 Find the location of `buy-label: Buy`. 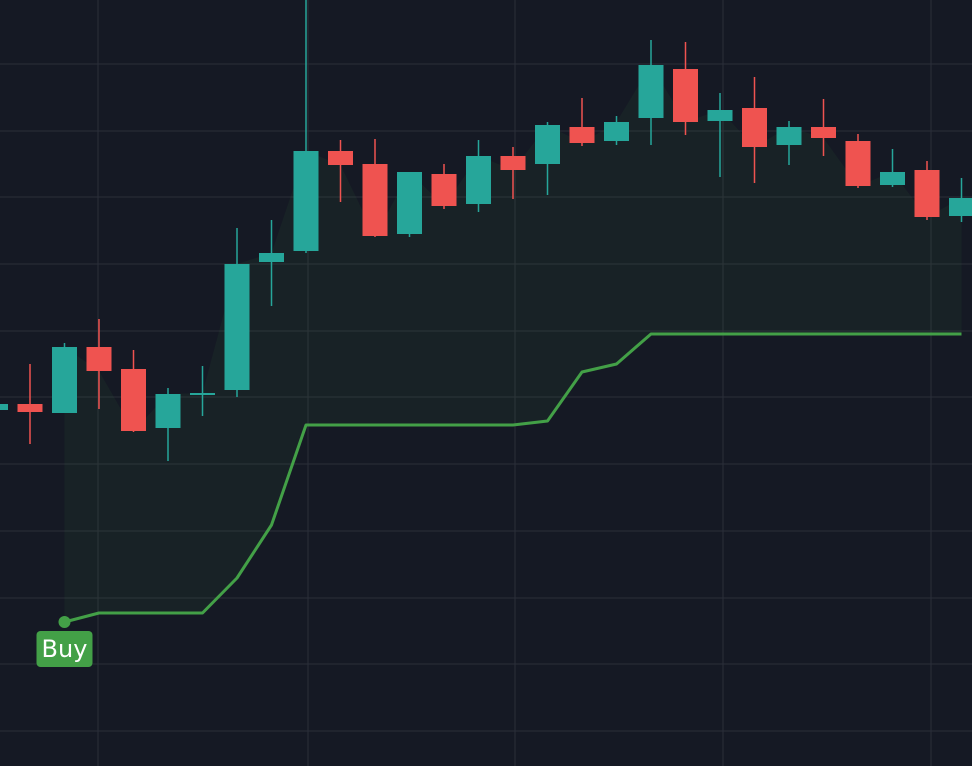

buy-label: Buy is located at coordinates (65, 649).